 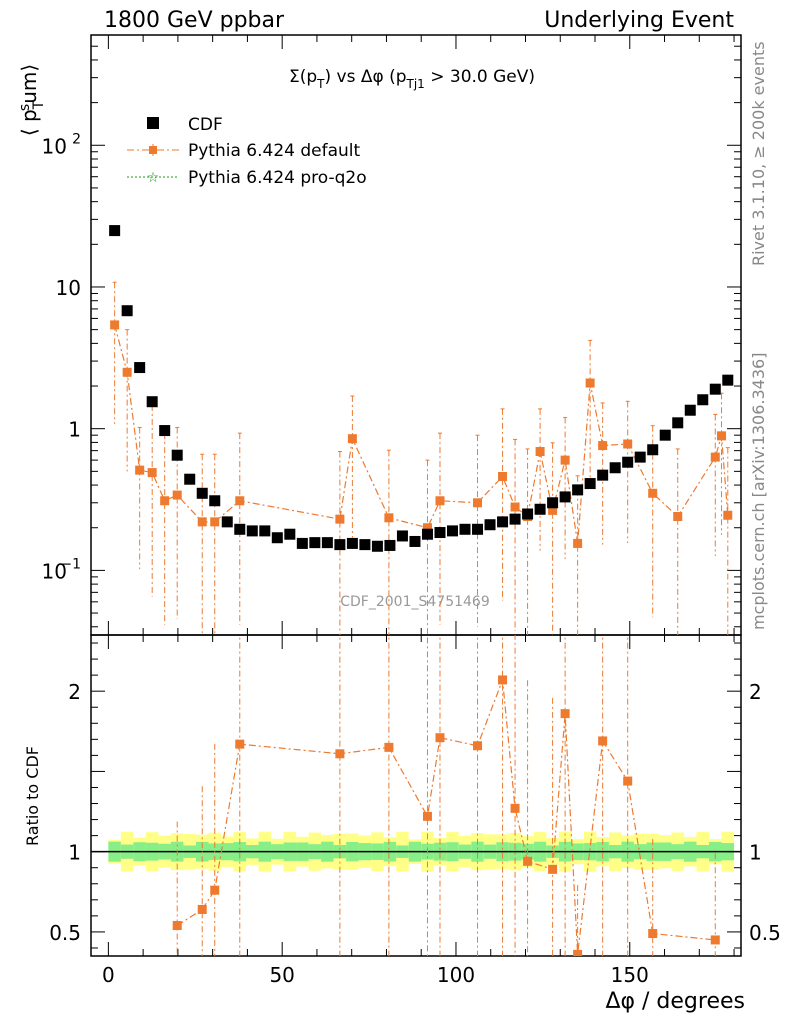 I want to click on title-text: > 30.0 GeV), so click(x=480, y=77).